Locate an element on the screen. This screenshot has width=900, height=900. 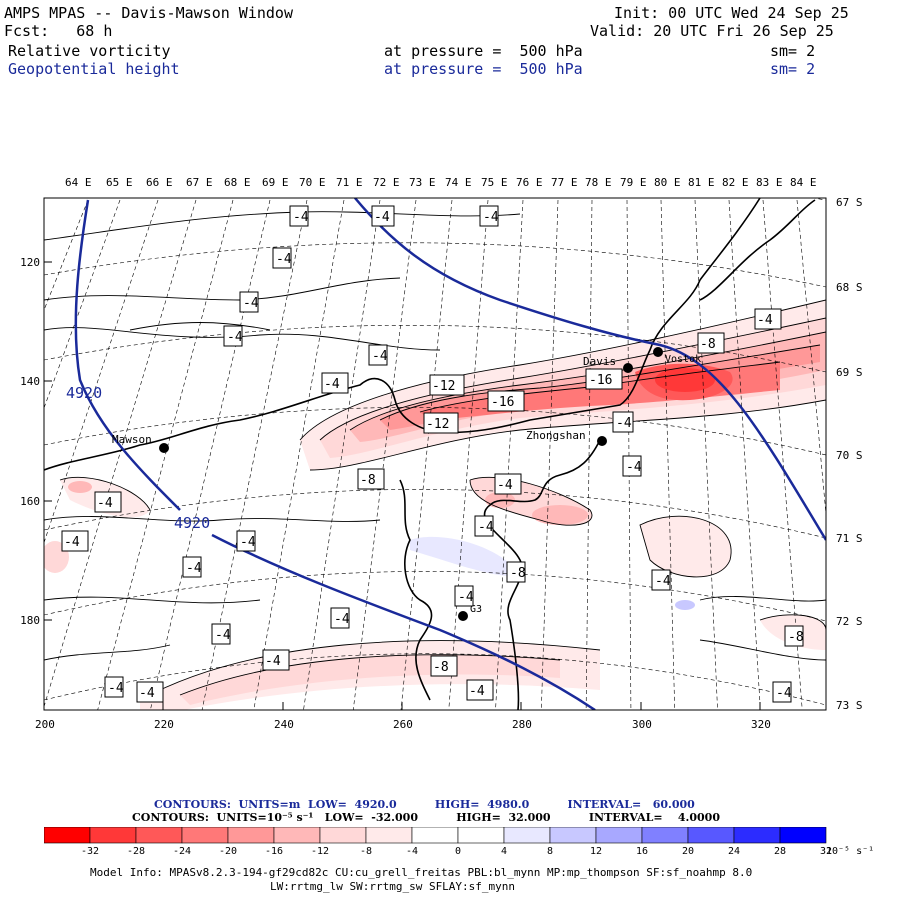
colorbar is located at coordinates (435, 835).